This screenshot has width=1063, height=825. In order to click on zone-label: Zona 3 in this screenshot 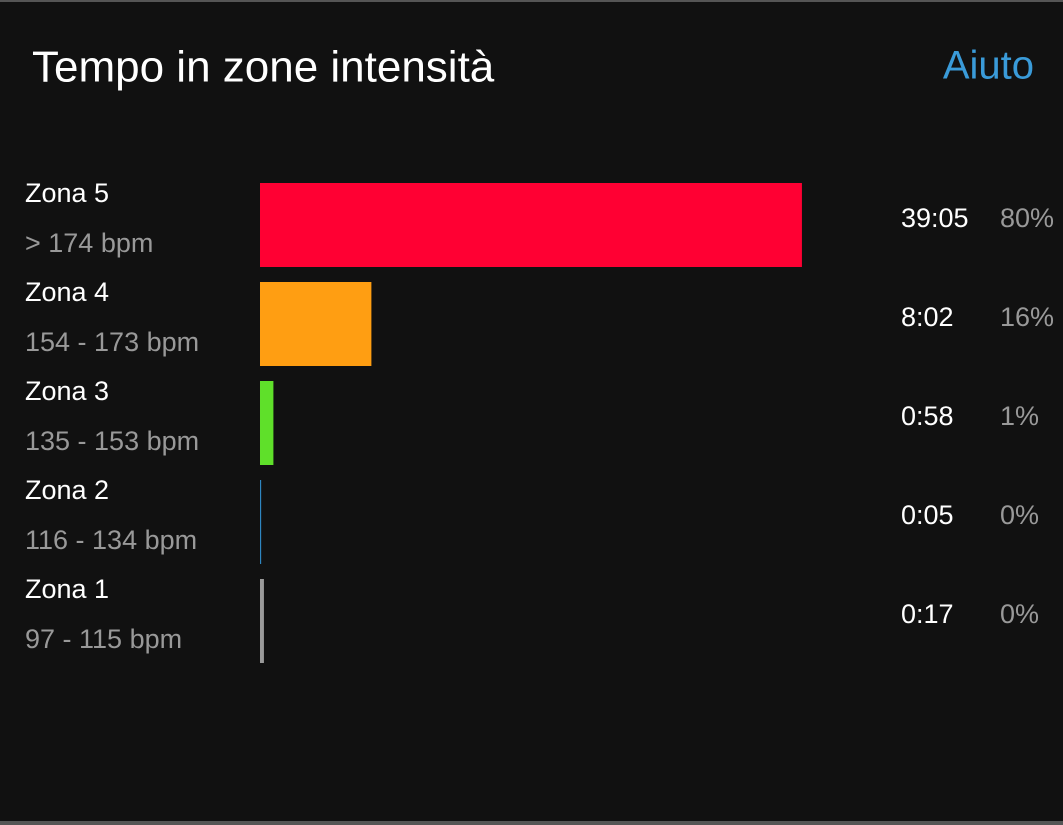, I will do `click(67, 391)`.